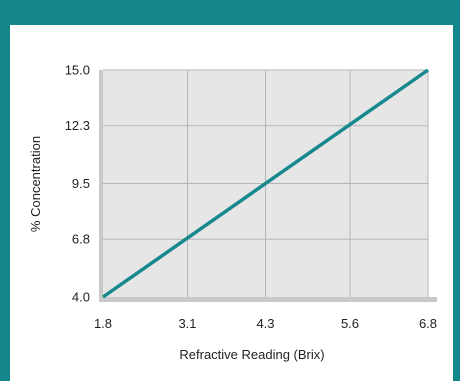 The width and height of the screenshot is (460, 381). I want to click on x-tick-label: 1.8, so click(103, 323).